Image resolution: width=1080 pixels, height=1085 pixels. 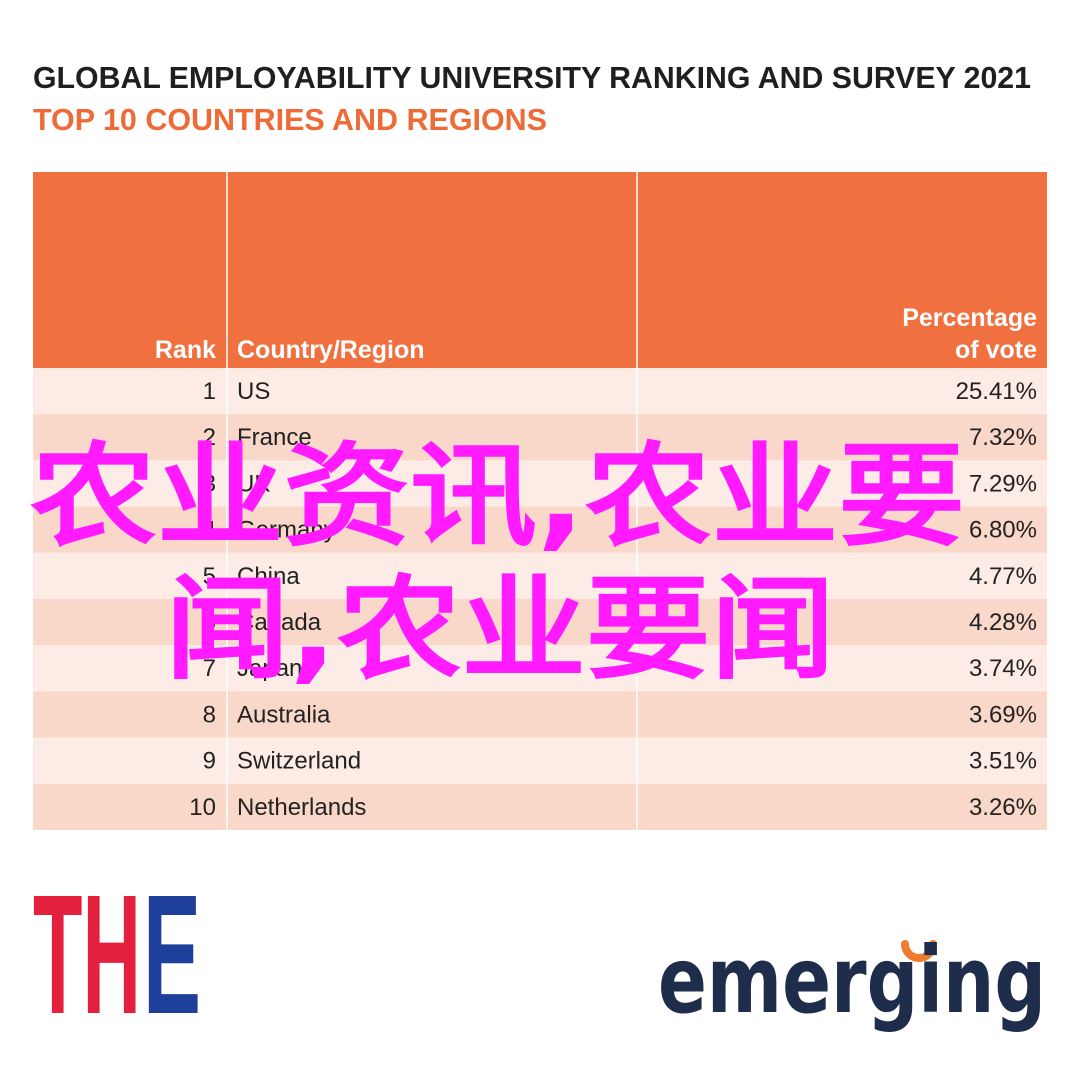 I want to click on rank-cell: 8, so click(x=209, y=714).